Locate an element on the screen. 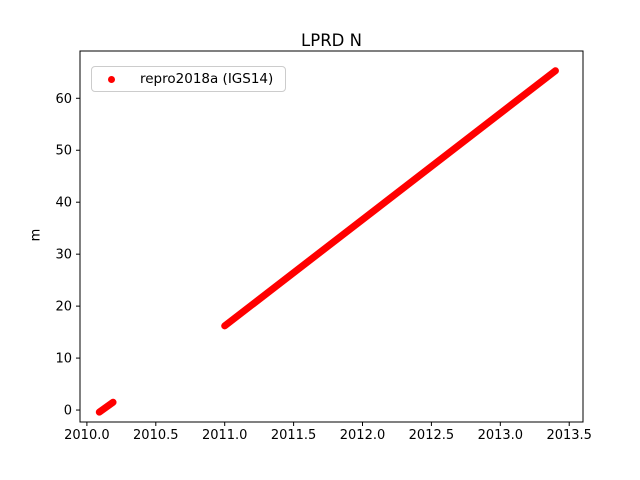  y-tick-label: 40 is located at coordinates (63, 203).